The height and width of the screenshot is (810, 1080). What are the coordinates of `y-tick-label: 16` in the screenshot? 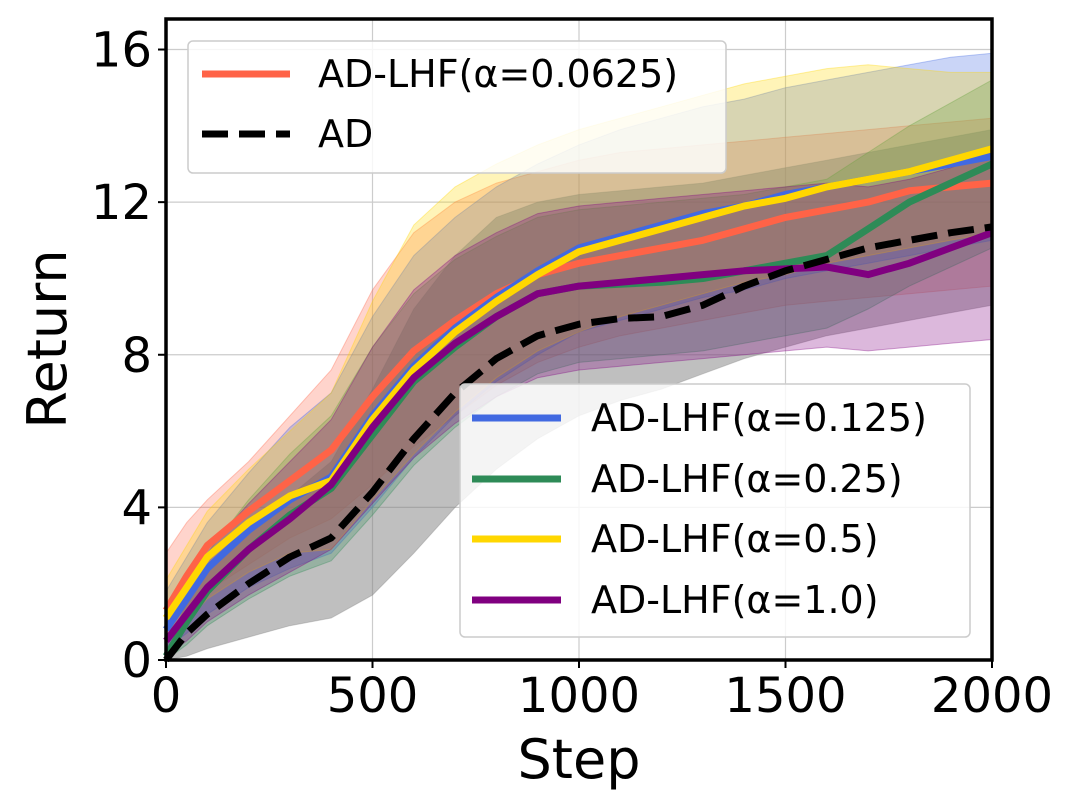 It's located at (121, 51).